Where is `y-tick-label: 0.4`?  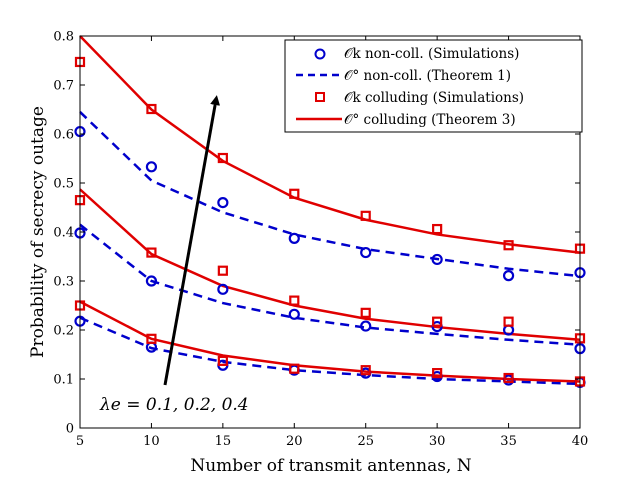 y-tick-label: 0.4 is located at coordinates (63, 233).